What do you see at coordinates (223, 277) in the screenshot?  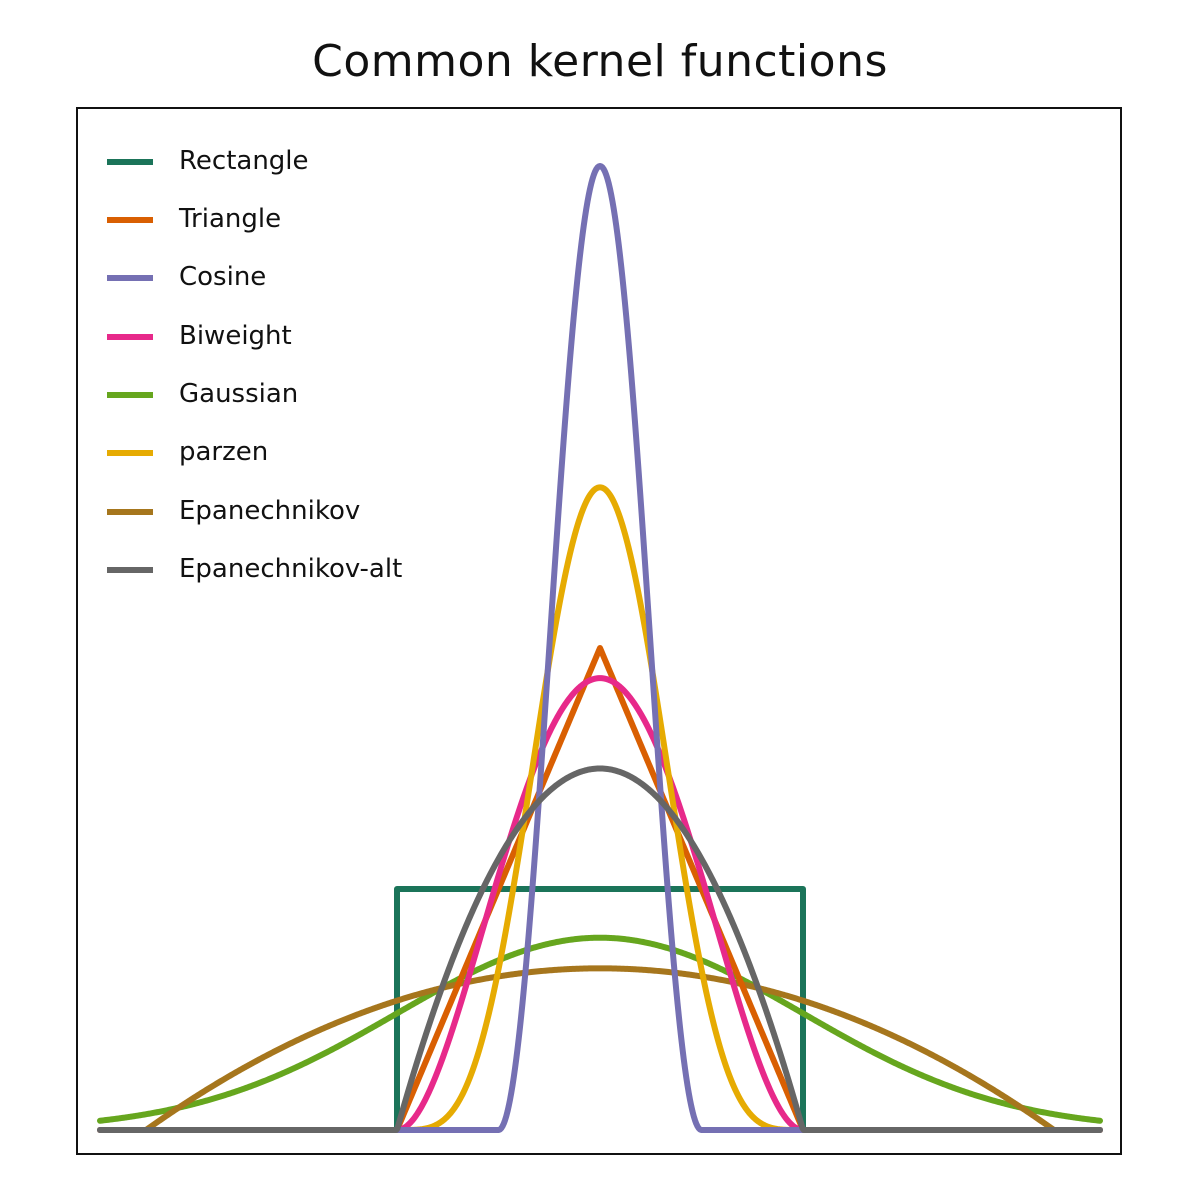 I see `legend-label: Cosine` at bounding box center [223, 277].